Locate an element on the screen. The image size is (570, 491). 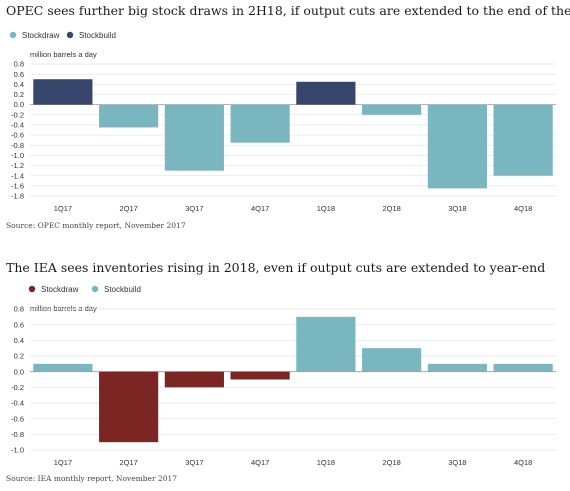
y-tick-label: -1.2 is located at coordinates (17, 165).